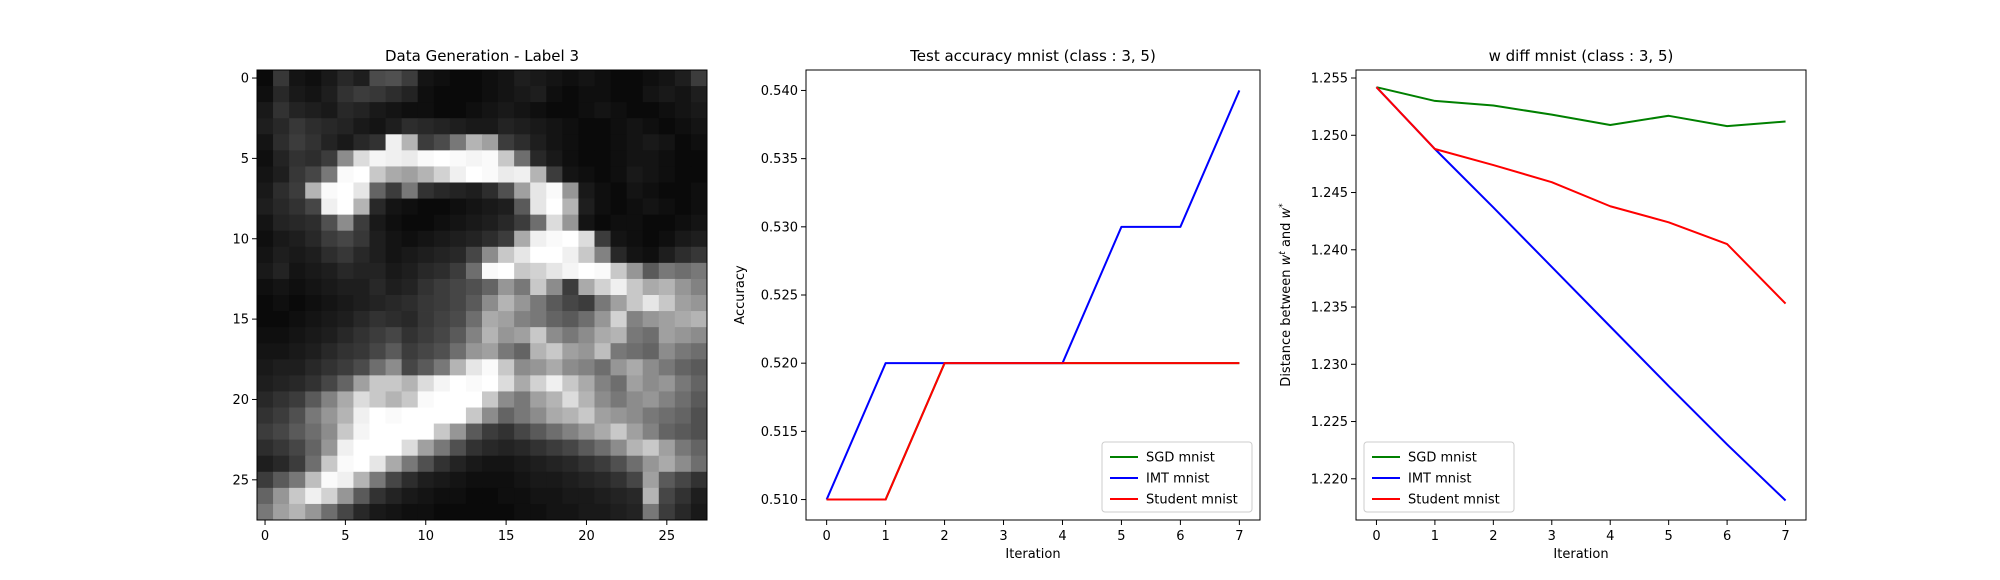 This screenshot has width=2000, height=580. Describe the element at coordinates (1121, 536) in the screenshot. I see `xtick-label: 5` at that location.